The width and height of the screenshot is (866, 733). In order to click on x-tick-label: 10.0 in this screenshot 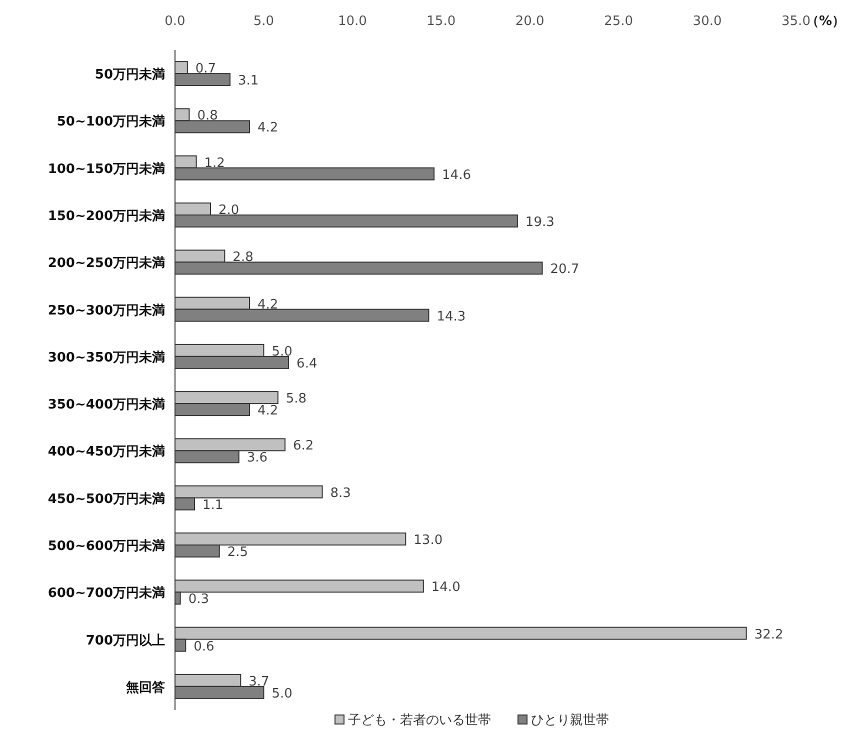, I will do `click(352, 21)`.